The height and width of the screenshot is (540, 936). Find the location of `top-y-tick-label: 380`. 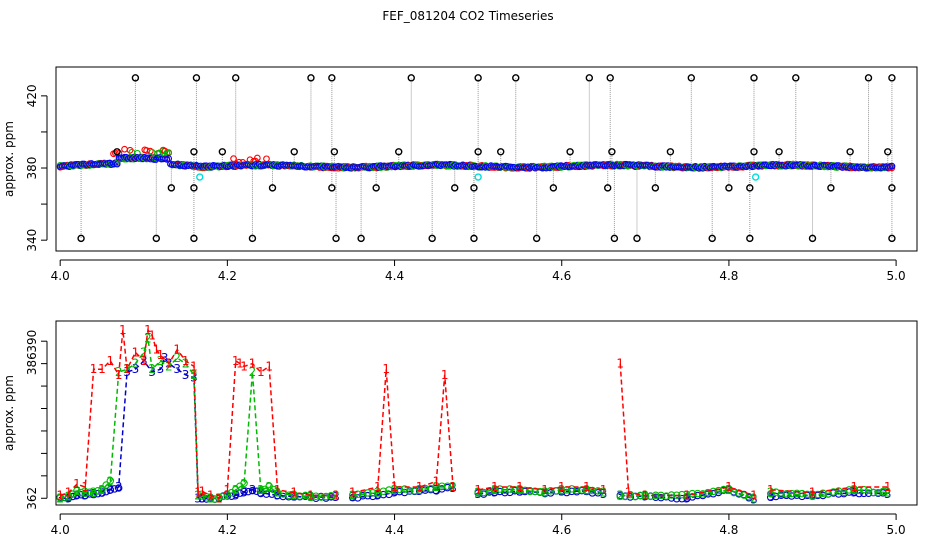

top-y-tick-label: 380 is located at coordinates (32, 168).